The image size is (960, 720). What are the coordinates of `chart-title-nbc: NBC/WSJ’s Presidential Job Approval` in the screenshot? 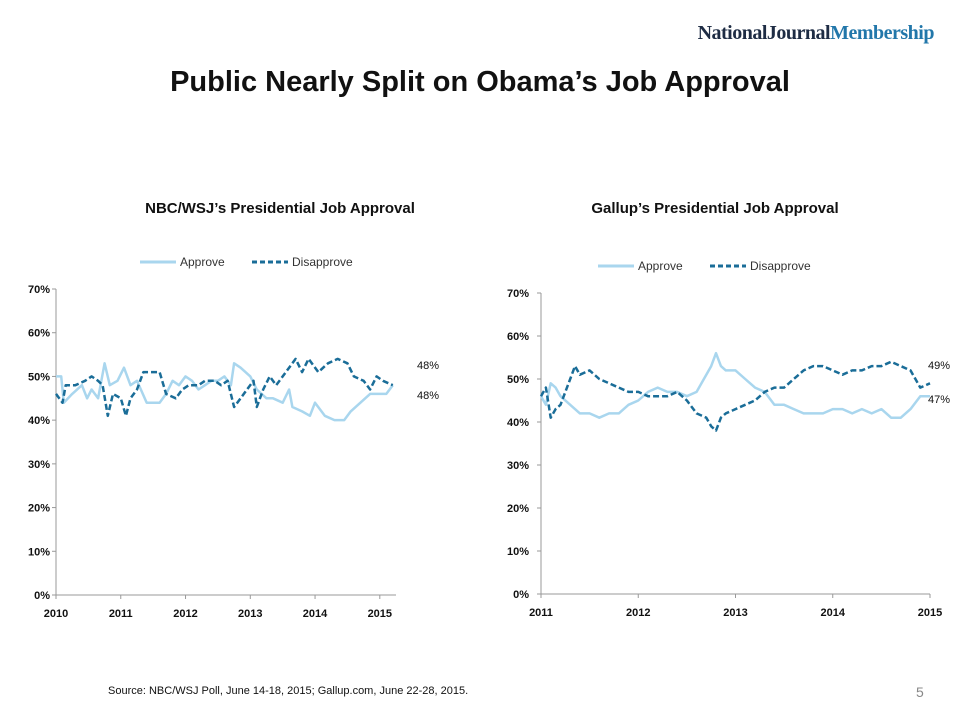 It's located at (280, 208).